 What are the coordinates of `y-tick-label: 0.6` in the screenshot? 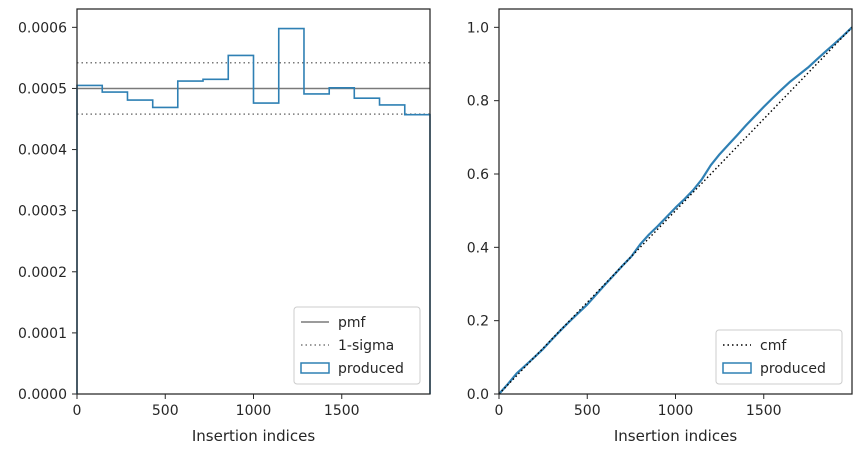 It's located at (478, 175).